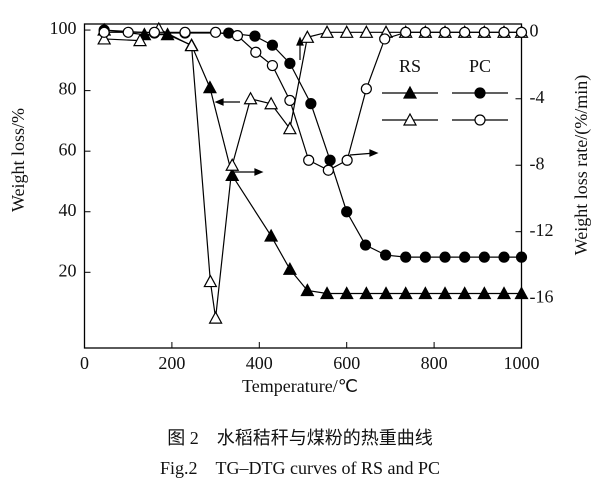 This screenshot has width=600, height=495. Describe the element at coordinates (300, 468) in the screenshot. I see `caption-en: Fig.2 TG–DTG curves of RS and PC` at that location.